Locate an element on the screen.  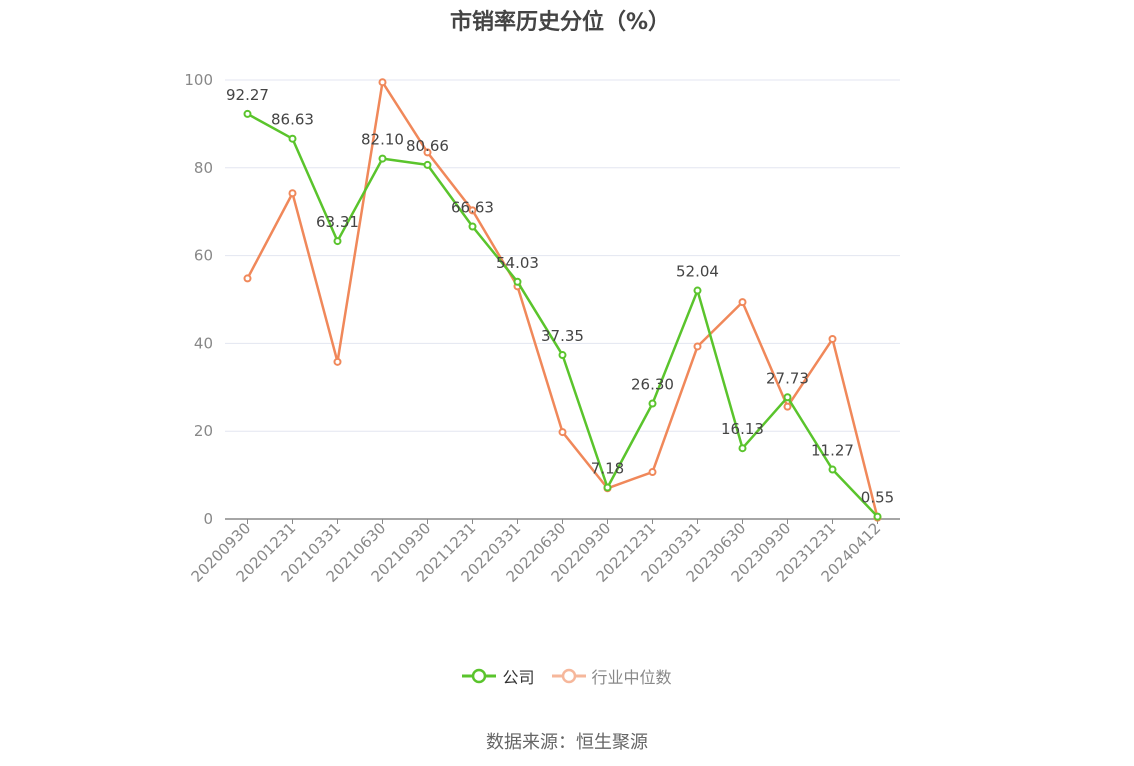
data-label: 37.35 is located at coordinates (562, 336).